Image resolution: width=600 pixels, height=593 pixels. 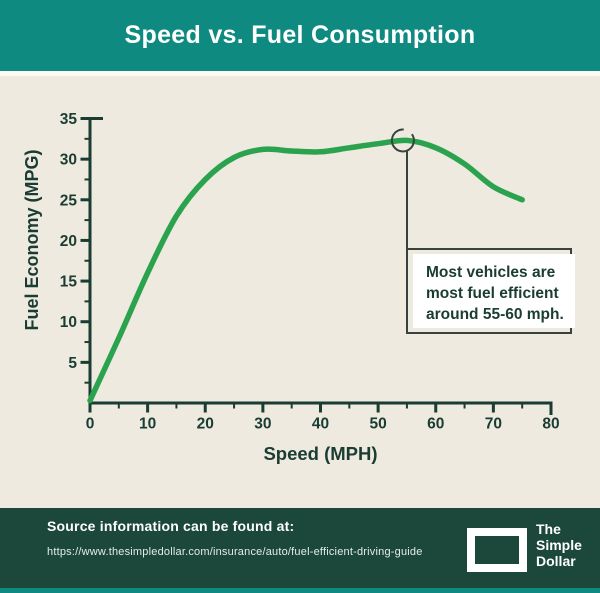 What do you see at coordinates (90, 424) in the screenshot?
I see `svg-text: 0` at bounding box center [90, 424].